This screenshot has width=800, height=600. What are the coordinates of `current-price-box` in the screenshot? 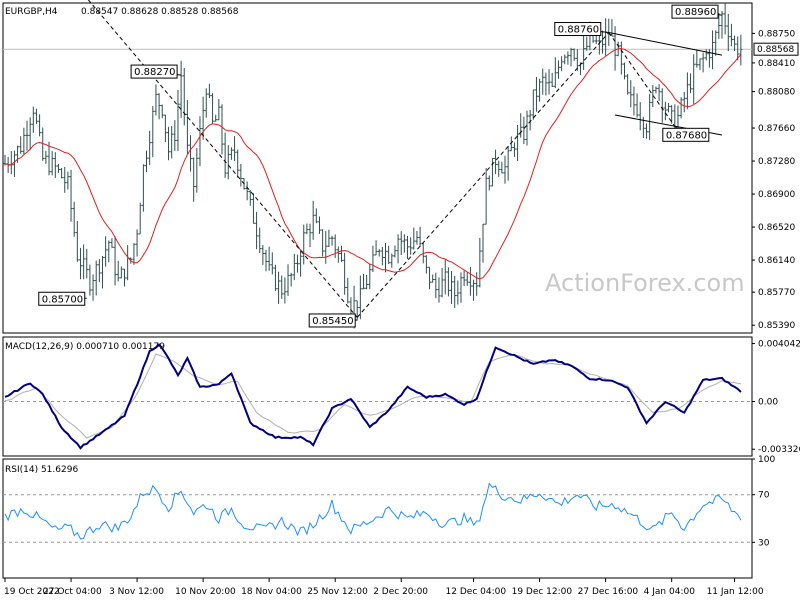 It's located at (776, 49).